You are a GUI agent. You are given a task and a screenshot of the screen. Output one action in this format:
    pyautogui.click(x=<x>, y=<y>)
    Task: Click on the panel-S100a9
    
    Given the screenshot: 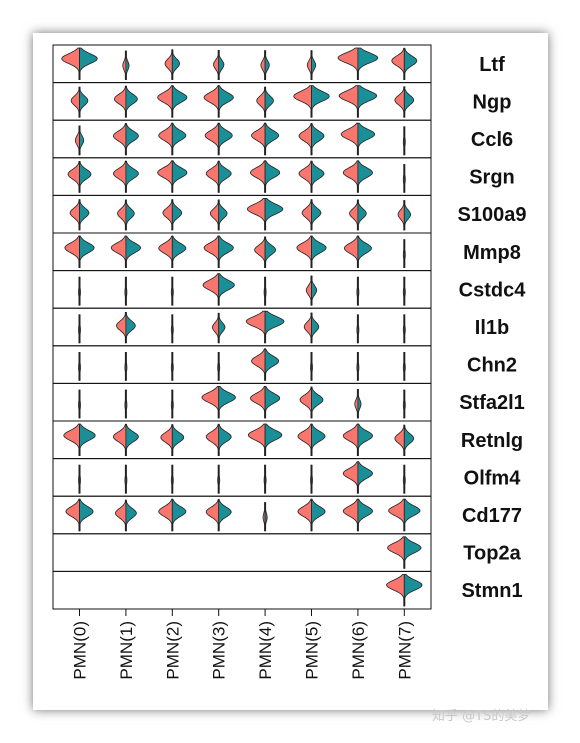 What is the action you would take?
    pyautogui.click(x=242, y=214)
    